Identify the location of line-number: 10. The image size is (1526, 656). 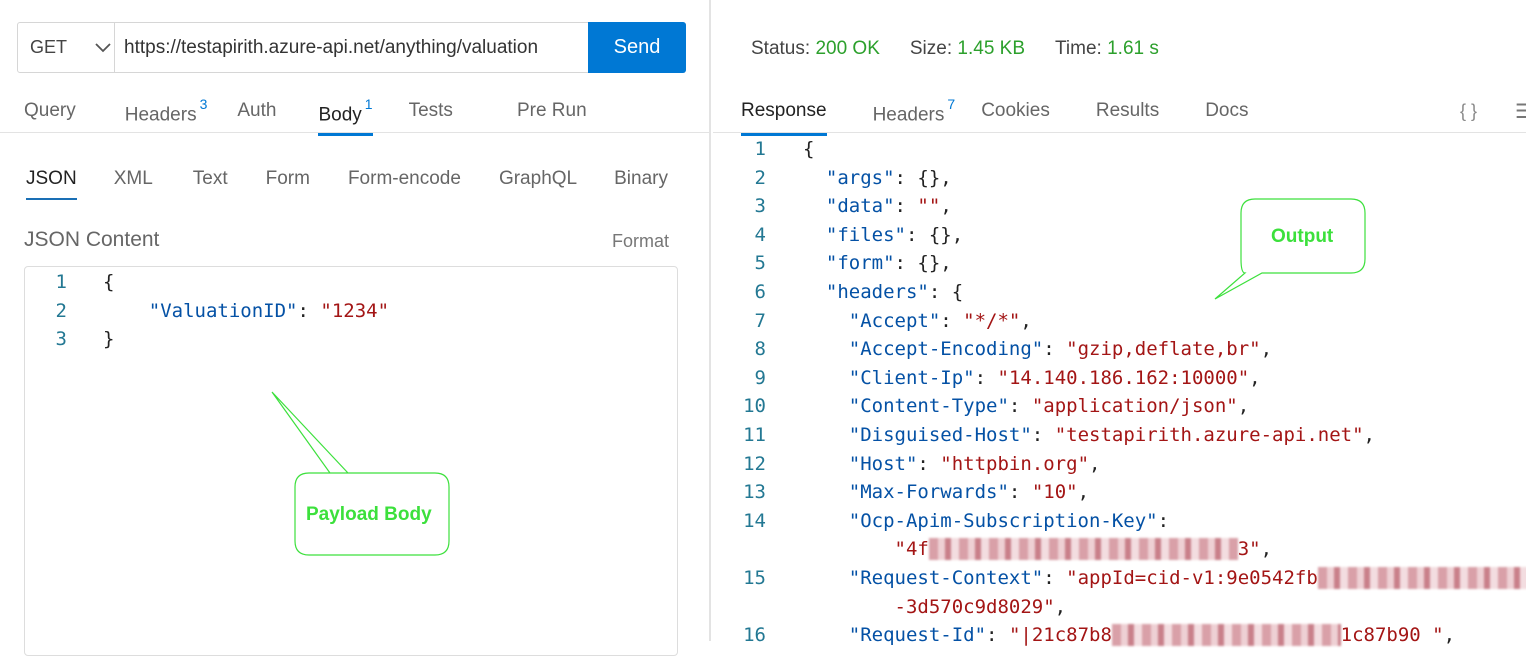
(754, 406).